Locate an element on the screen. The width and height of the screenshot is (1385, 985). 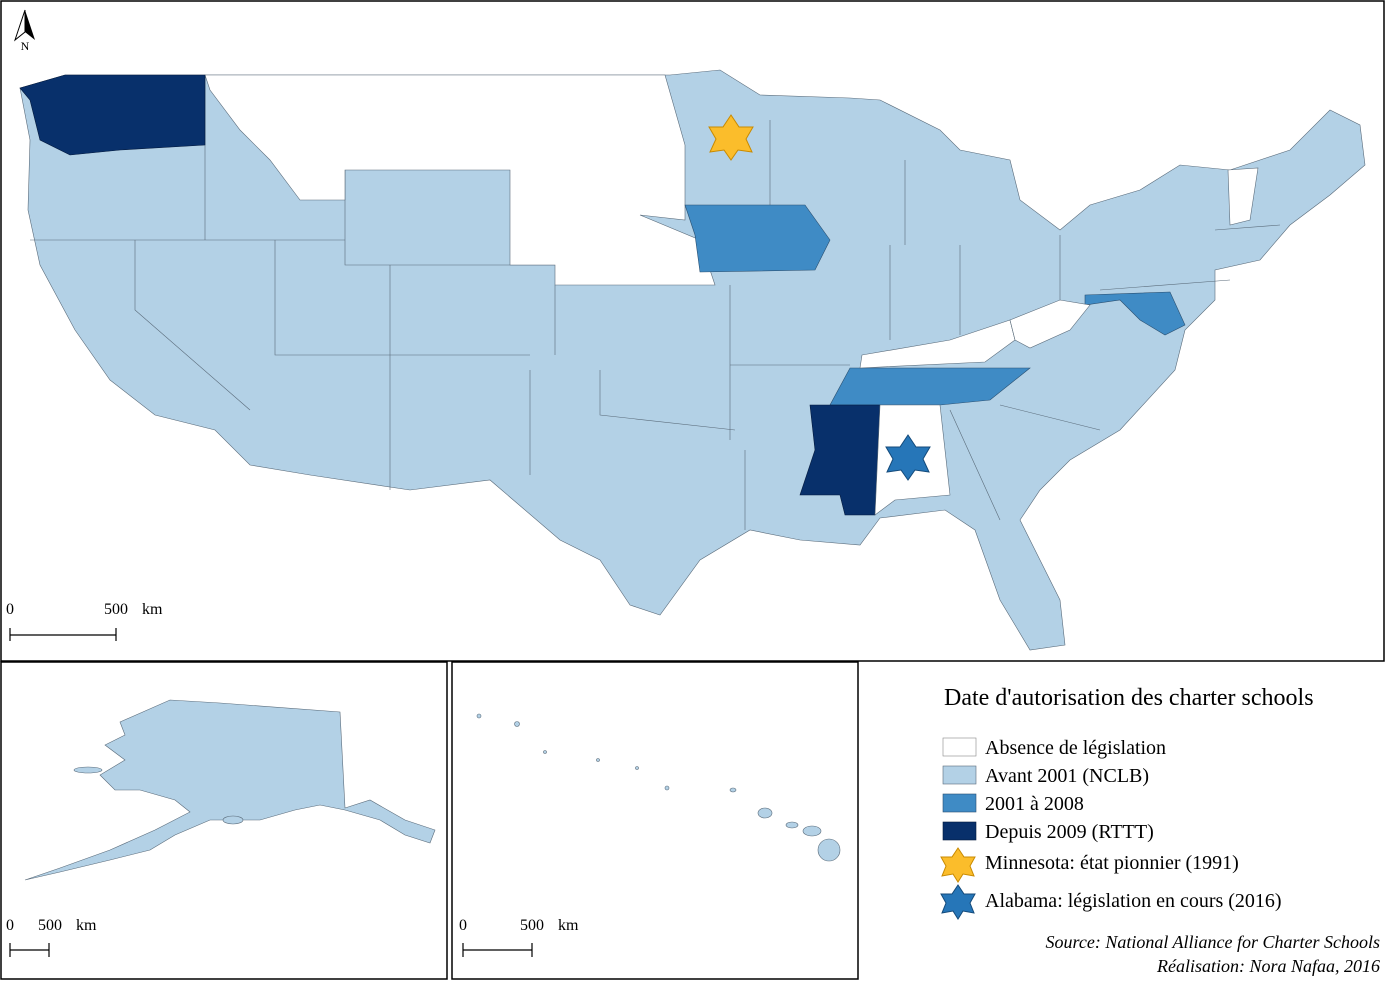
legend-label: 2001 à 2008 is located at coordinates (1034, 804).